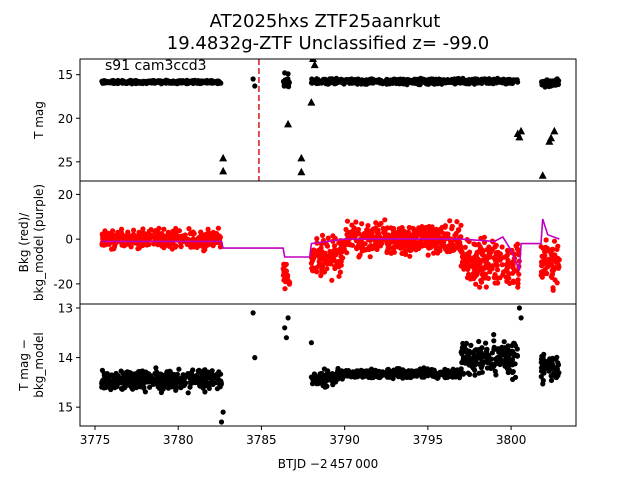 The height and width of the screenshot is (480, 640). Describe the element at coordinates (39, 120) in the screenshot. I see `y-axis-label: T mag` at that location.